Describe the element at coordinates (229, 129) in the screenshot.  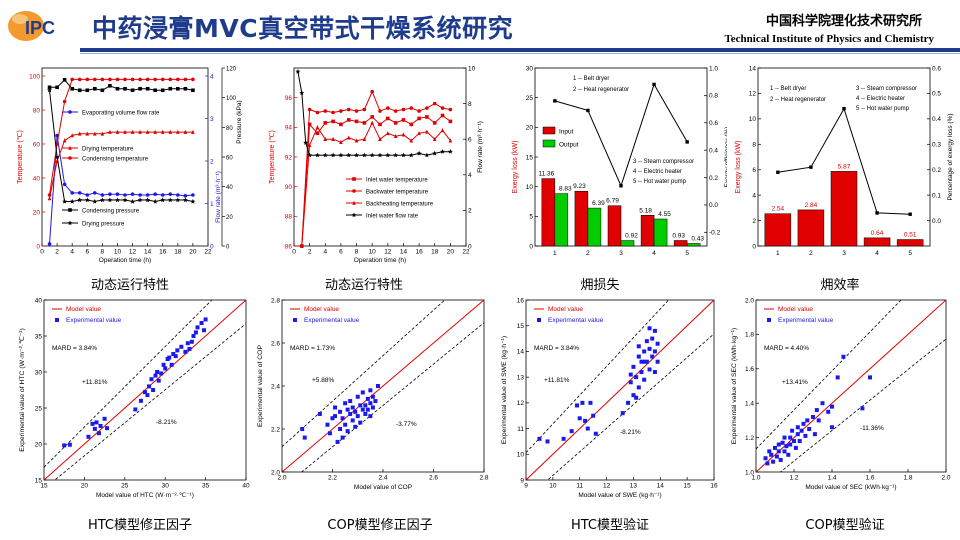
I see `y-tick-label: 80` at that location.